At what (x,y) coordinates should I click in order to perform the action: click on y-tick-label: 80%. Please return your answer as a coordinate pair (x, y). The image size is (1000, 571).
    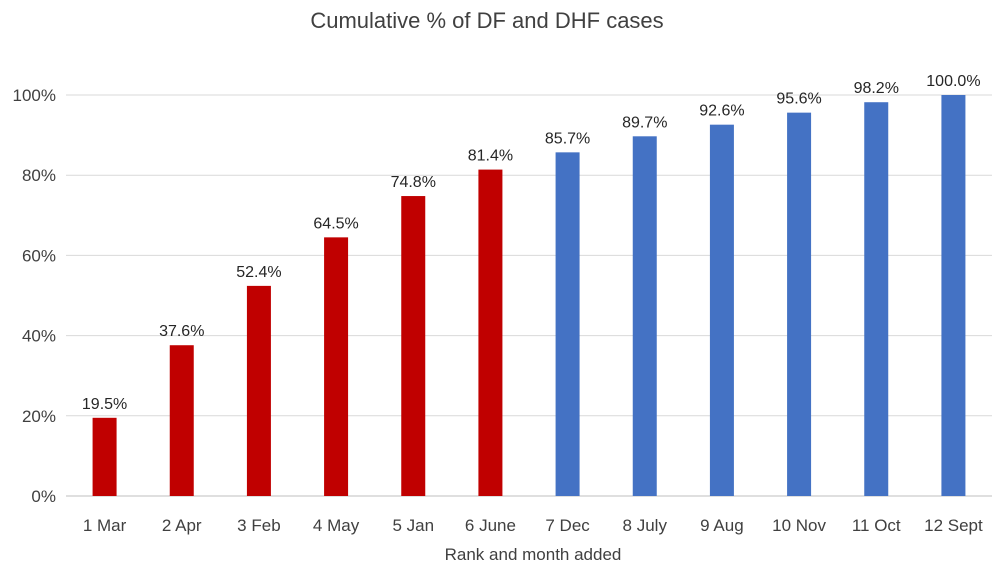
    Looking at the image, I should click on (39, 175).